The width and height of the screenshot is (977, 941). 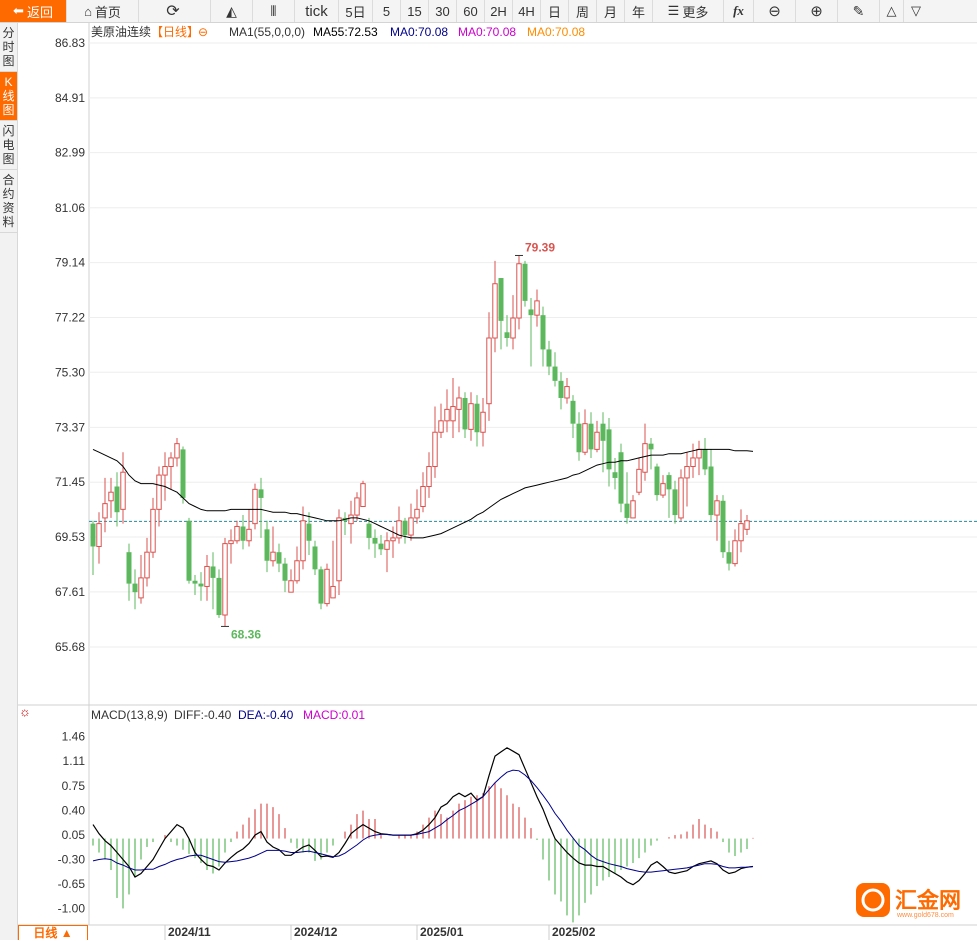 What do you see at coordinates (8, 47) in the screenshot?
I see `sidebar-item-timeshare: 分时图` at bounding box center [8, 47].